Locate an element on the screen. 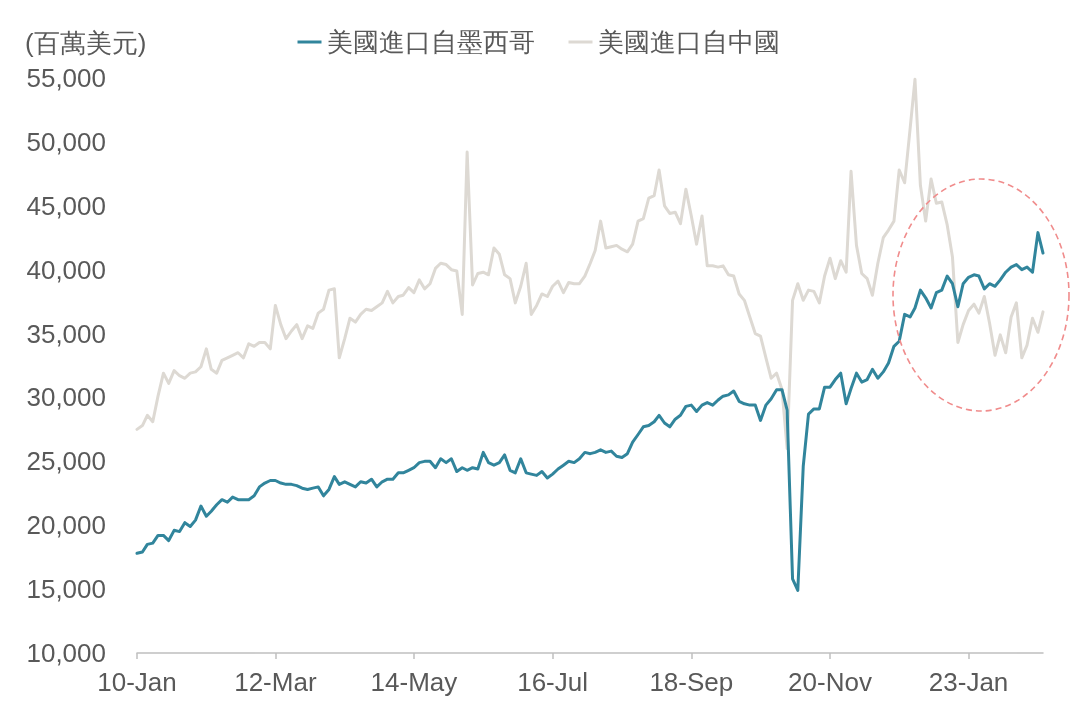  y-axis-title: (百萬美元) is located at coordinates (86, 43).